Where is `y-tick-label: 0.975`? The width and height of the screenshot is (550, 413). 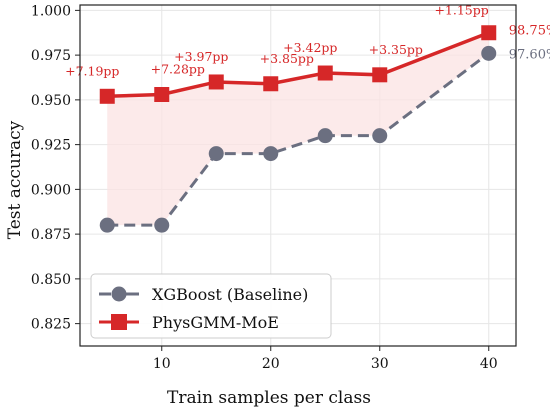 y-tick-label: 0.975 is located at coordinates (51, 56).